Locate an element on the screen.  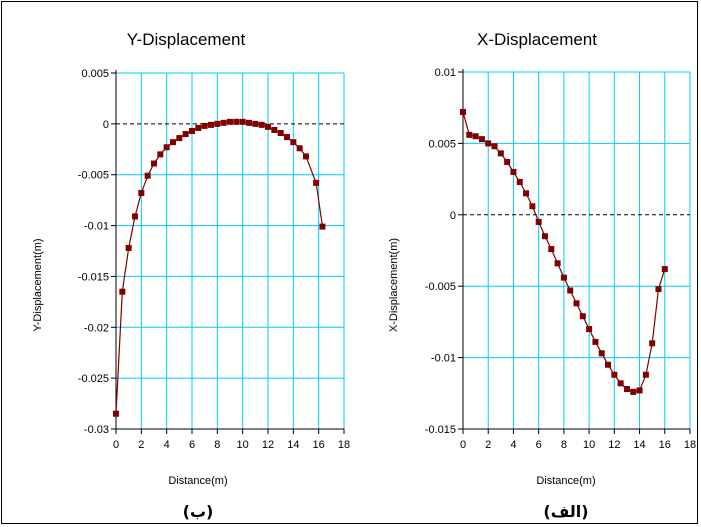
y-axis-label: Y-Displacement(m) is located at coordinates (38, 284).